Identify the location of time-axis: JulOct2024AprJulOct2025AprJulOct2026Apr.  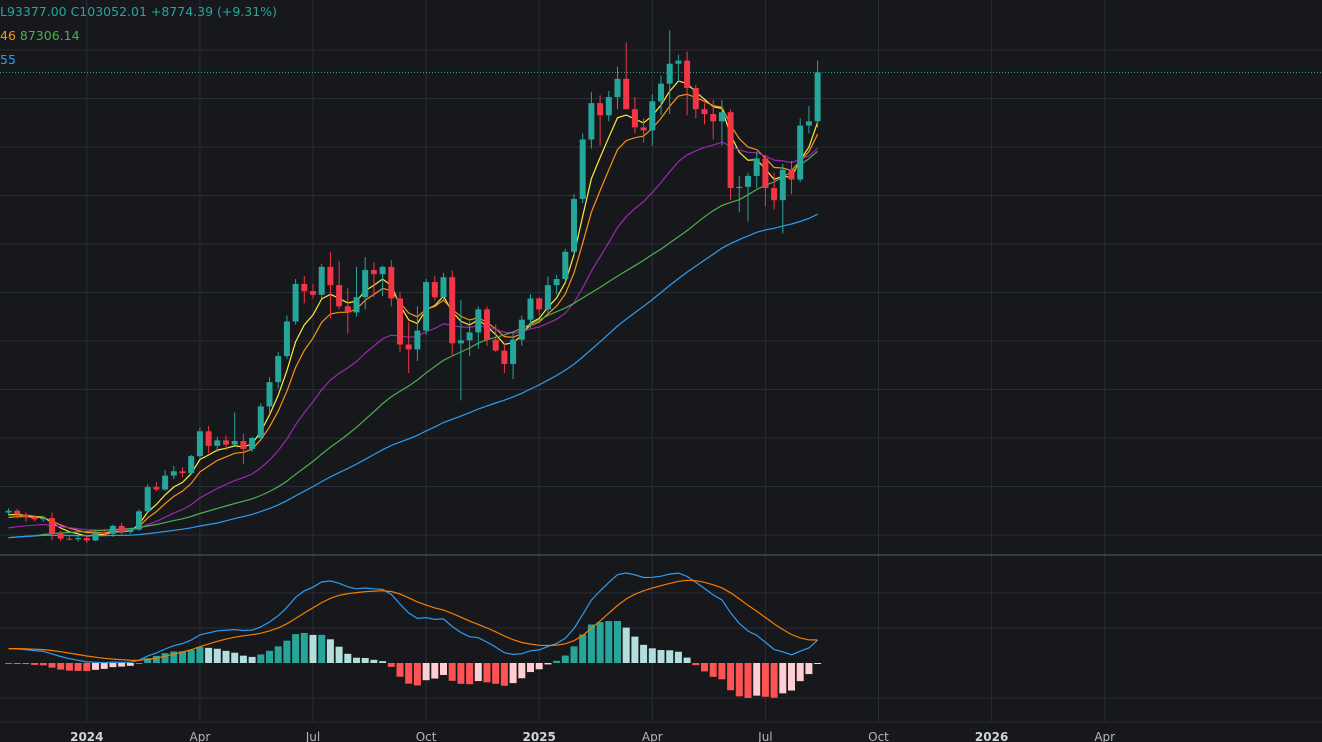
(592, 736).